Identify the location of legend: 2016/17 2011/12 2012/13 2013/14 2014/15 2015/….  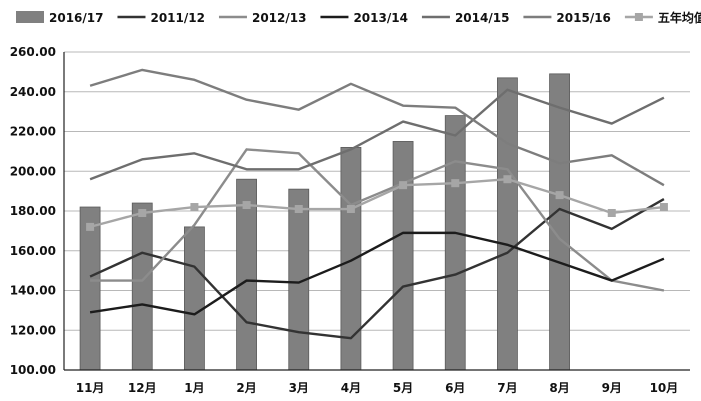
(358, 17).